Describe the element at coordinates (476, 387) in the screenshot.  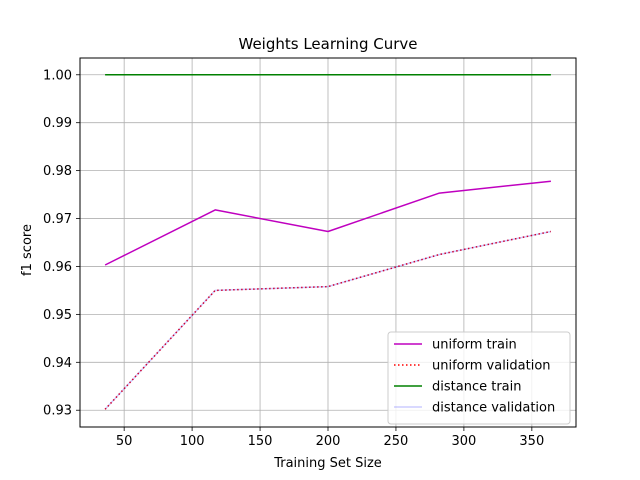
I see `legend-label: distance train` at that location.